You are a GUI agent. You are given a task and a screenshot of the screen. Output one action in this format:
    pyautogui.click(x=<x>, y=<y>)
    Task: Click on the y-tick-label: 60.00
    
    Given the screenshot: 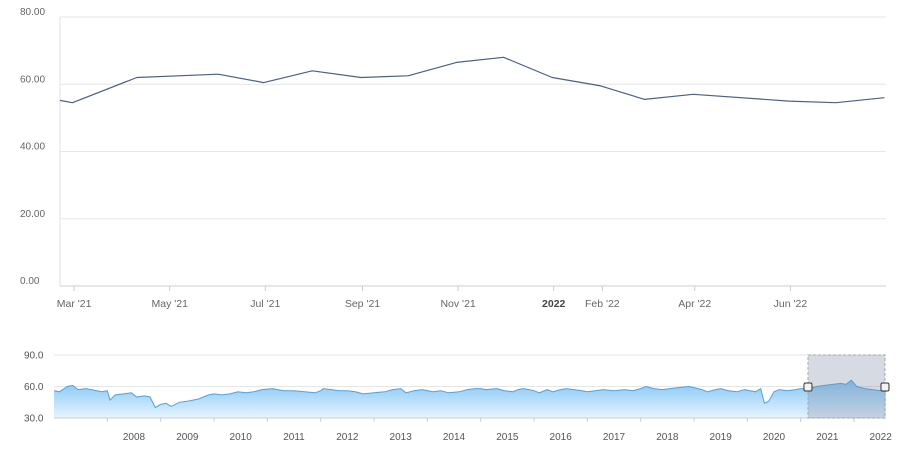 What is the action you would take?
    pyautogui.click(x=32, y=79)
    